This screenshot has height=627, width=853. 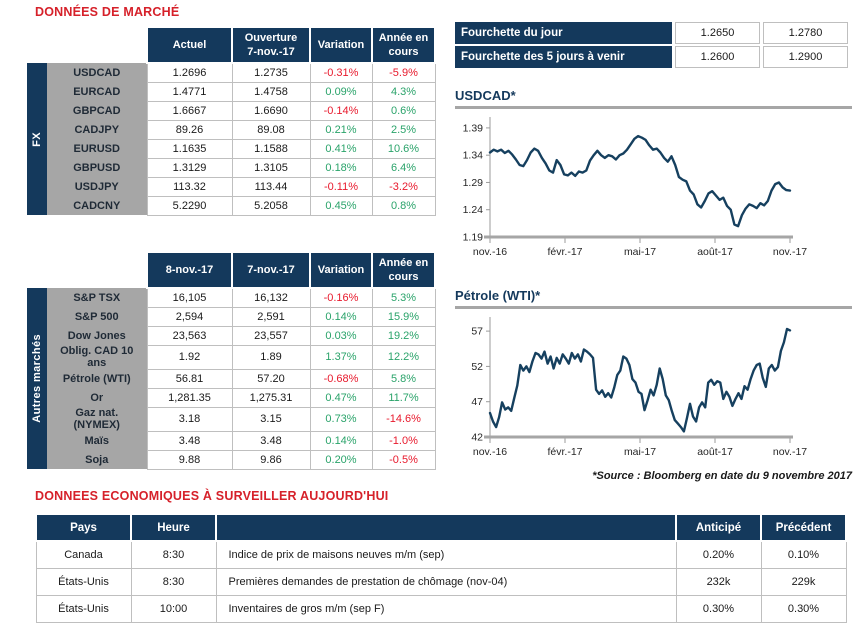 I want to click on x-axis-tick-label: nov.-16, so click(x=490, y=452).